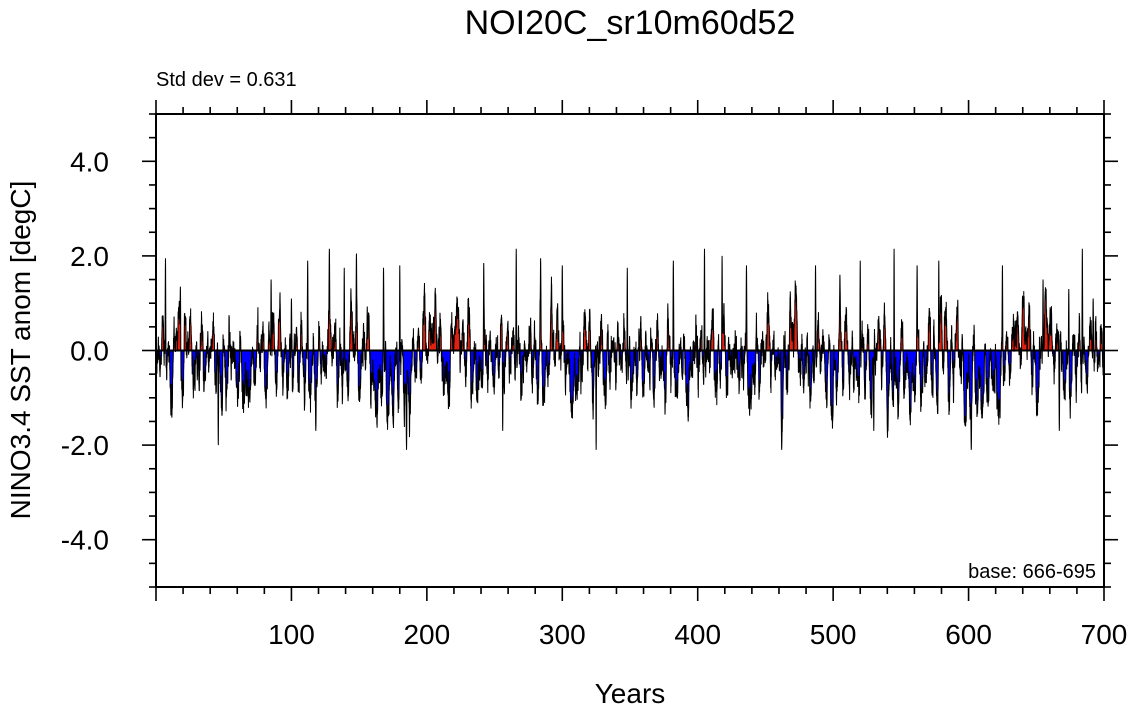  I want to click on negative-anomaly-fill, so click(630, 400).